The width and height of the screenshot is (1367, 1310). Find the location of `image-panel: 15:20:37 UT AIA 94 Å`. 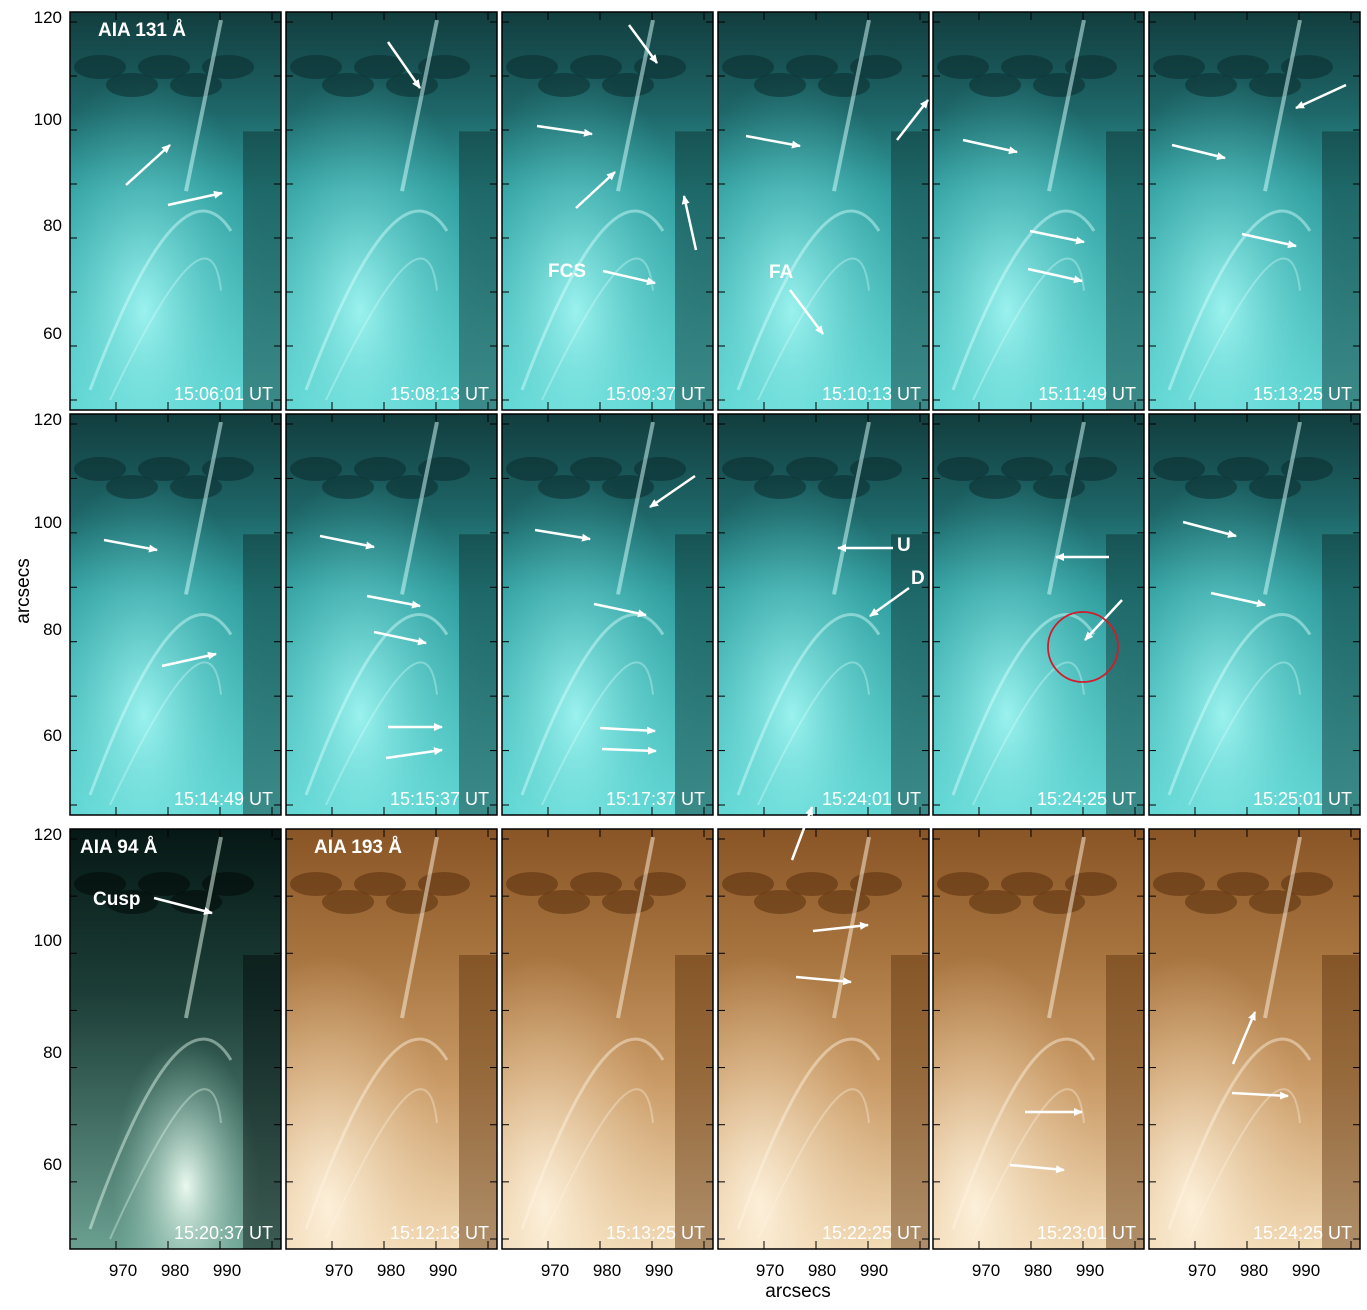

image-panel: 15:20:37 UT AIA 94 Å is located at coordinates (175, 1039).